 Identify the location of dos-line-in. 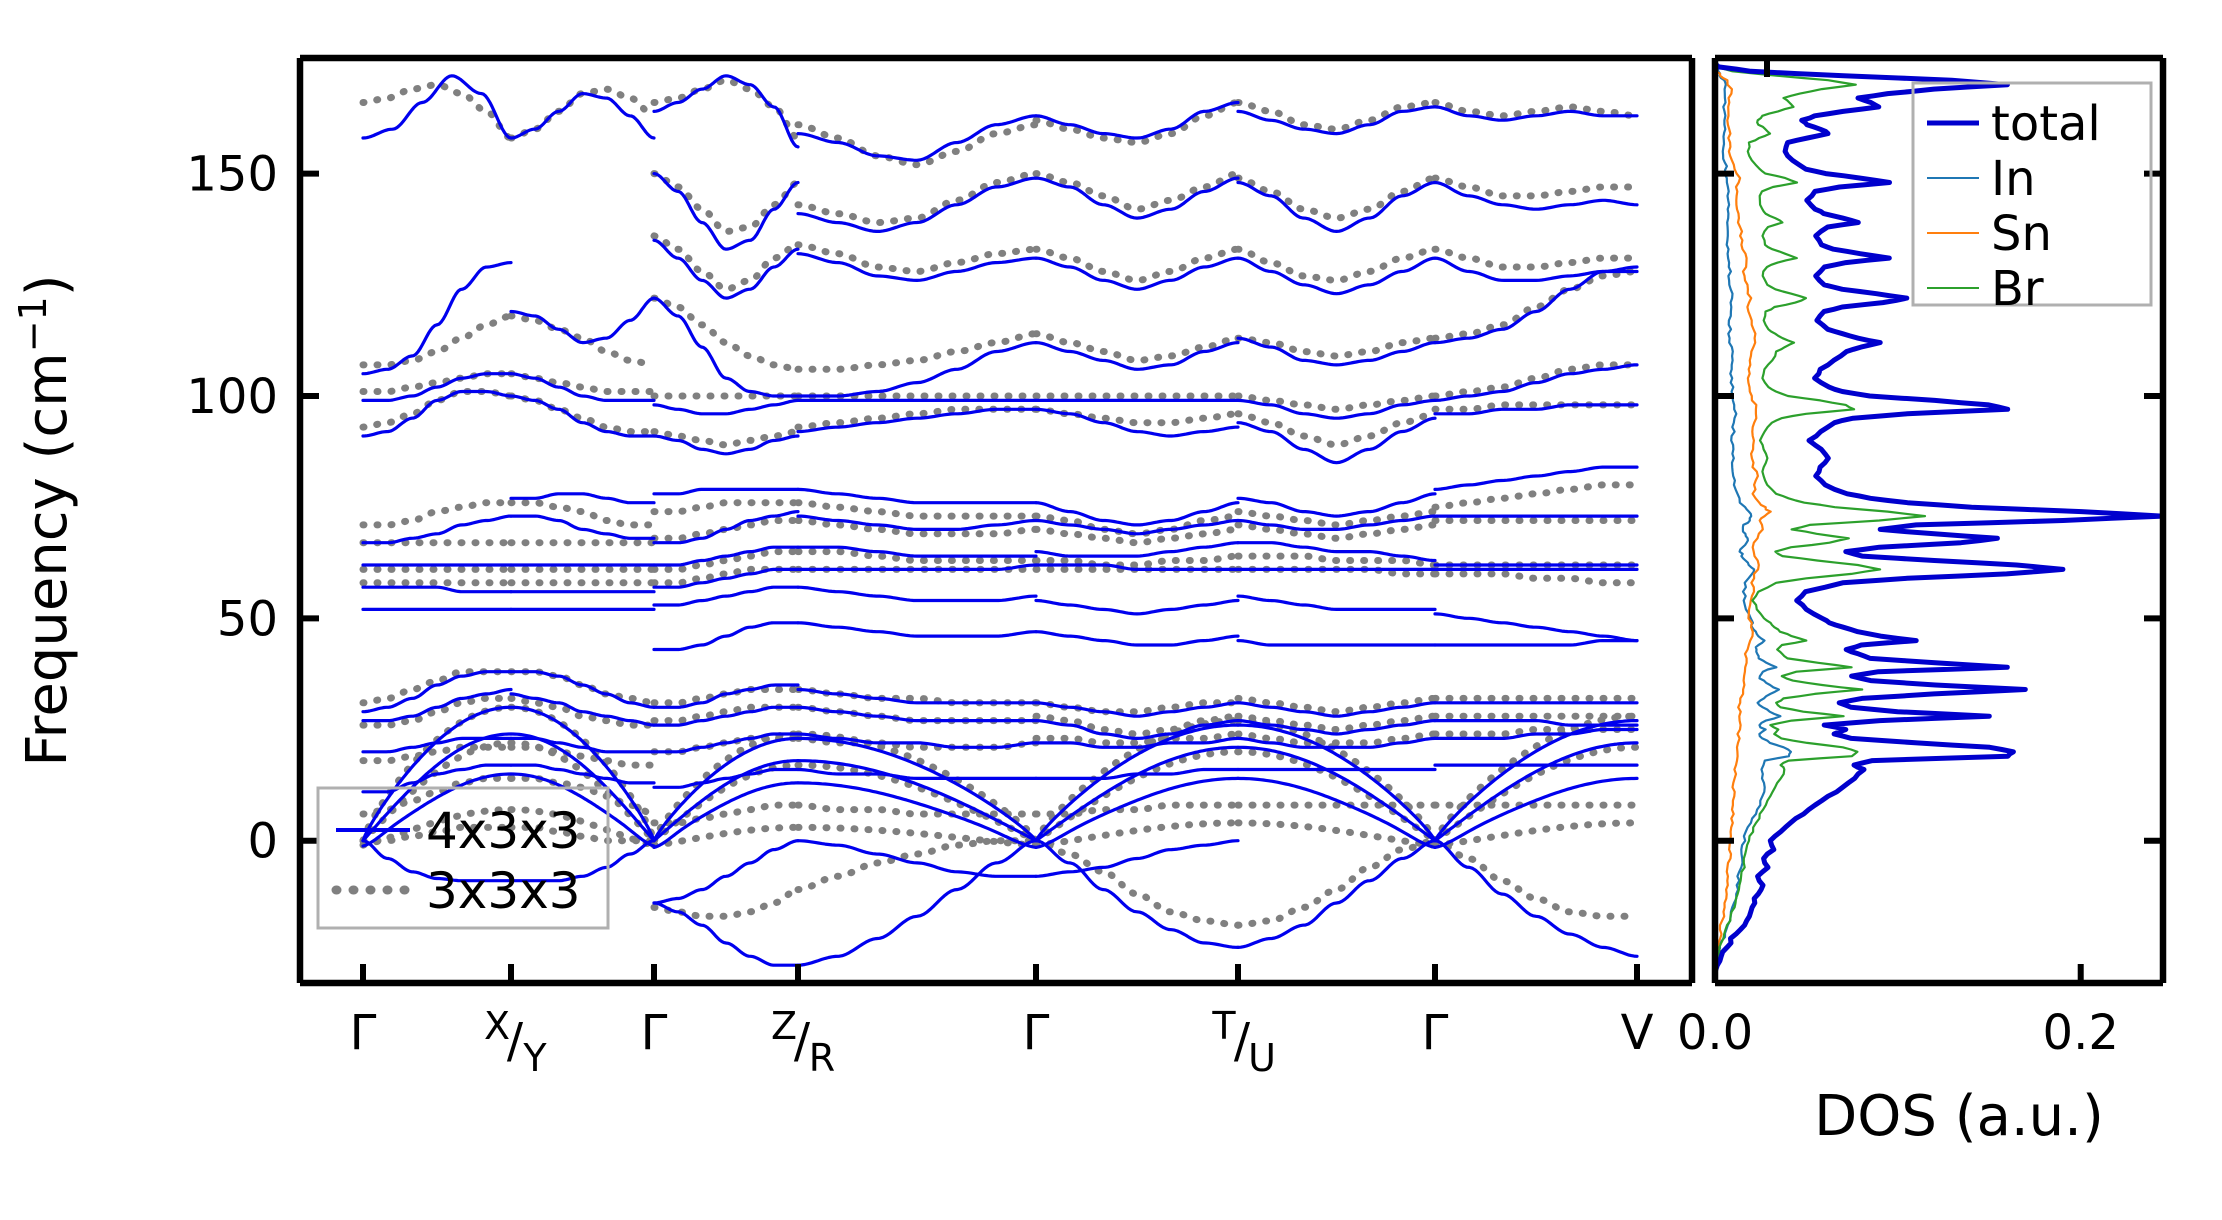
(1753, 516).